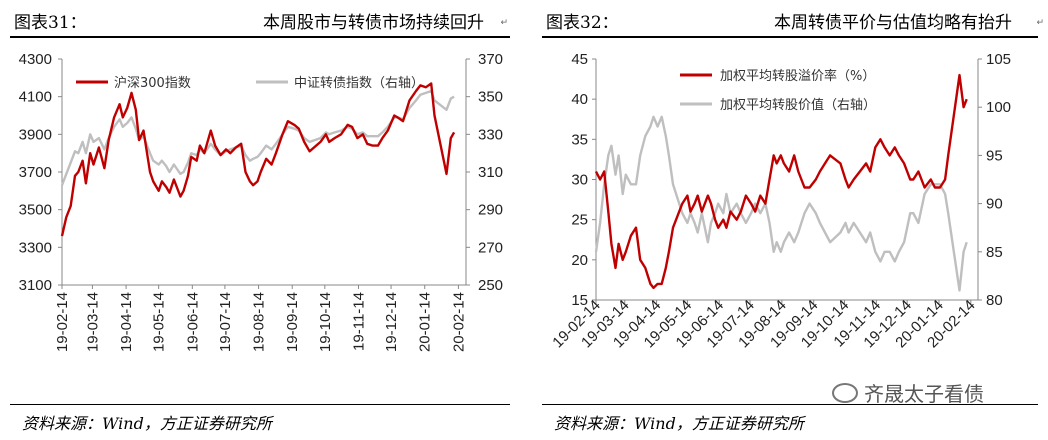 Image resolution: width=1048 pixels, height=440 pixels. Describe the element at coordinates (325, 322) in the screenshot. I see `x-tick-label: 19-10-14` at that location.